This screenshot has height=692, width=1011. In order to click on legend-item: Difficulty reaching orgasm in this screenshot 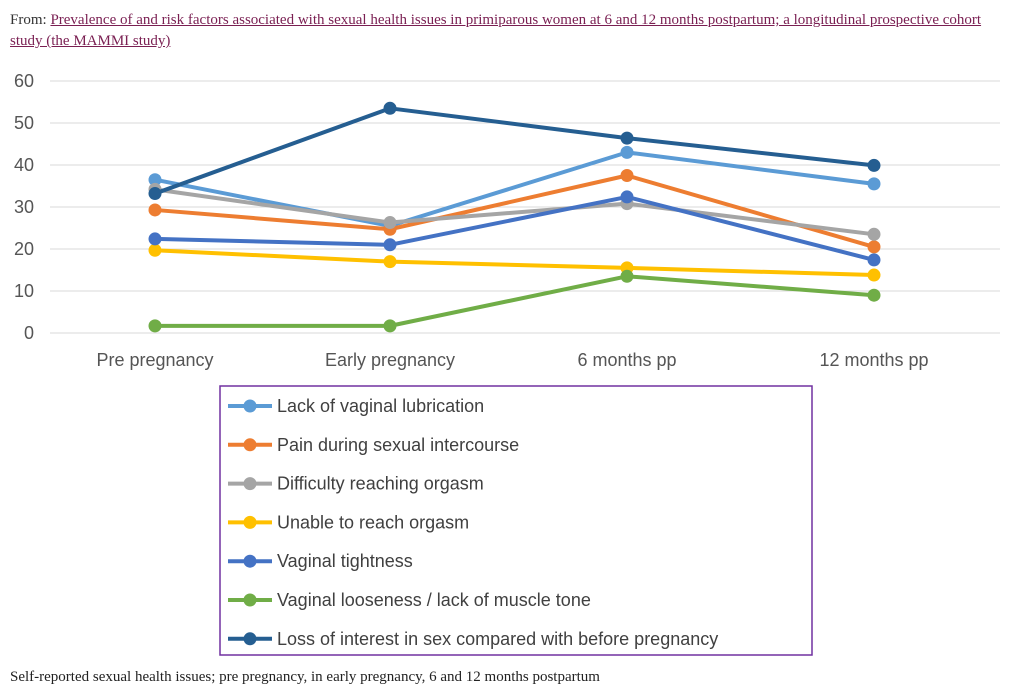, I will do `click(356, 484)`.